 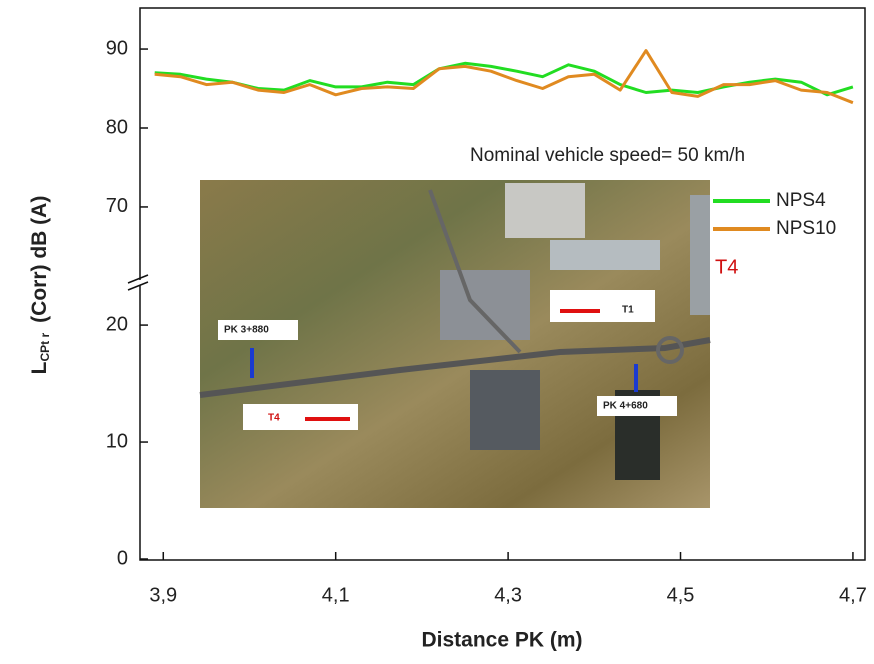 I want to click on y-tick-label: 0, so click(x=122, y=558).